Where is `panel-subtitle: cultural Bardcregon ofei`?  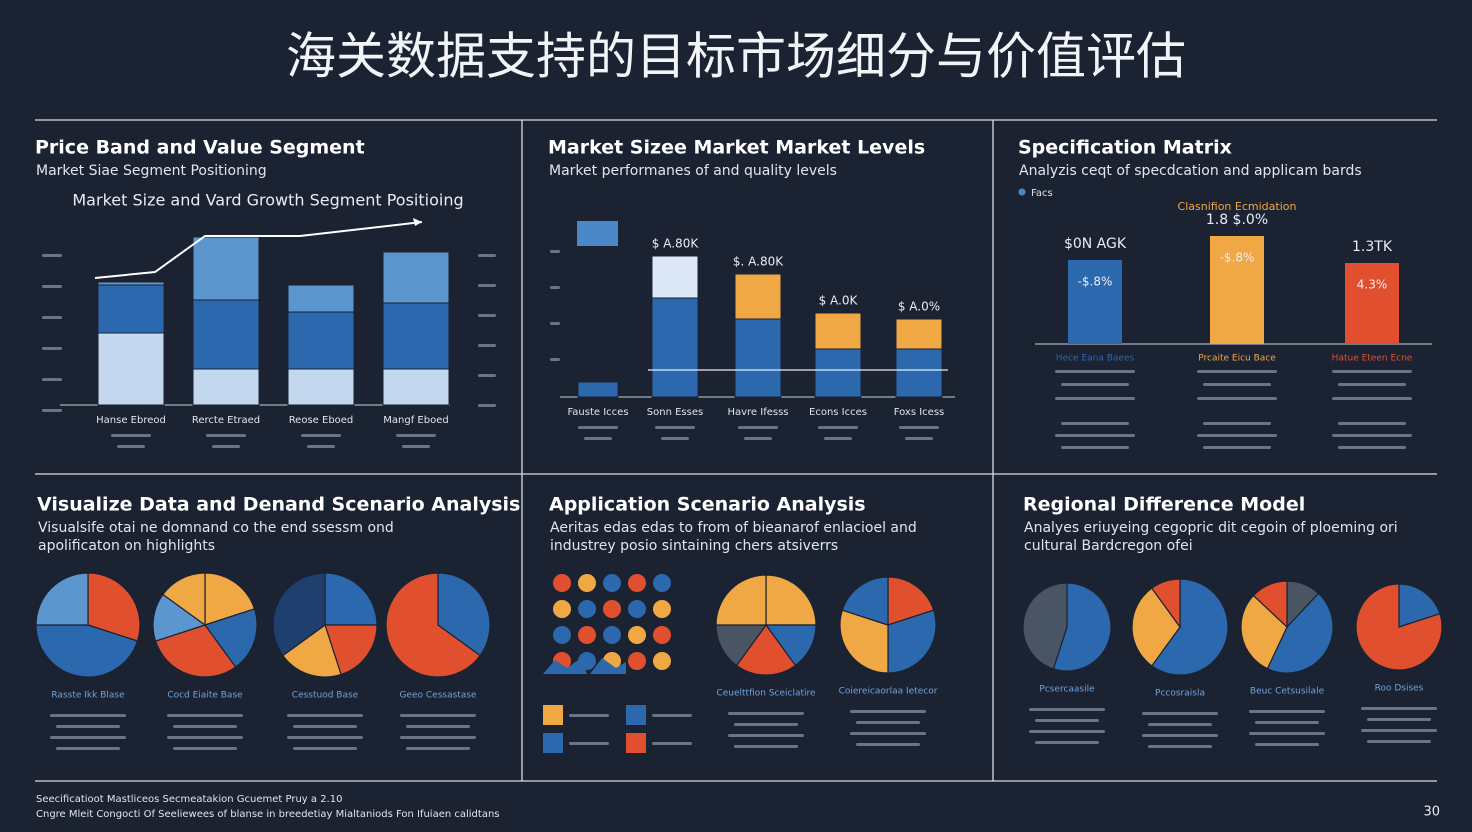
panel-subtitle: cultural Bardcregon ofei is located at coordinates (1108, 546).